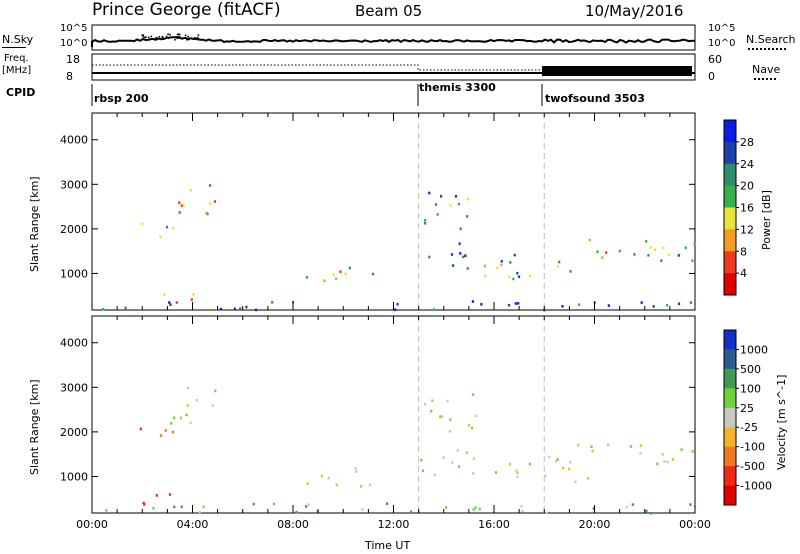 The width and height of the screenshot is (800, 554). Describe the element at coordinates (747, 164) in the screenshot. I see `colorbar-tick-label: 24` at that location.